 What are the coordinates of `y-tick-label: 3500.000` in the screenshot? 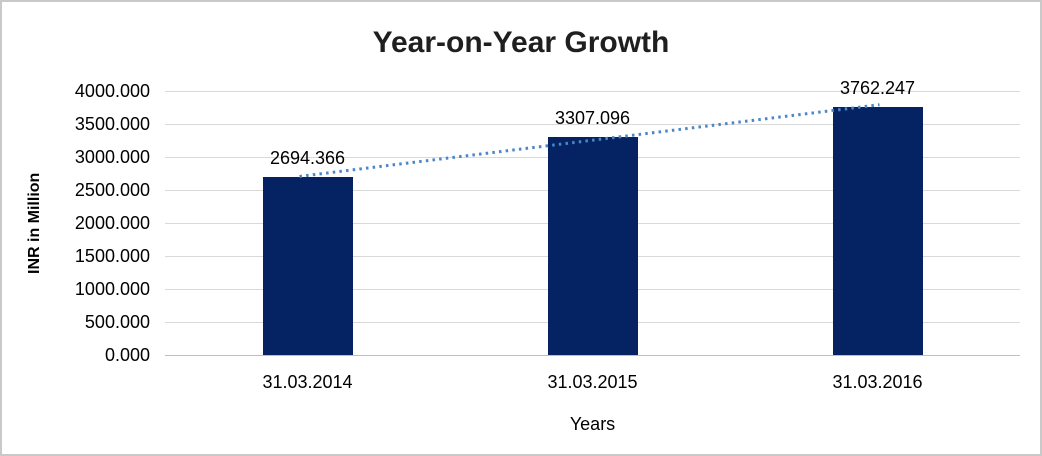 It's located at (112, 124).